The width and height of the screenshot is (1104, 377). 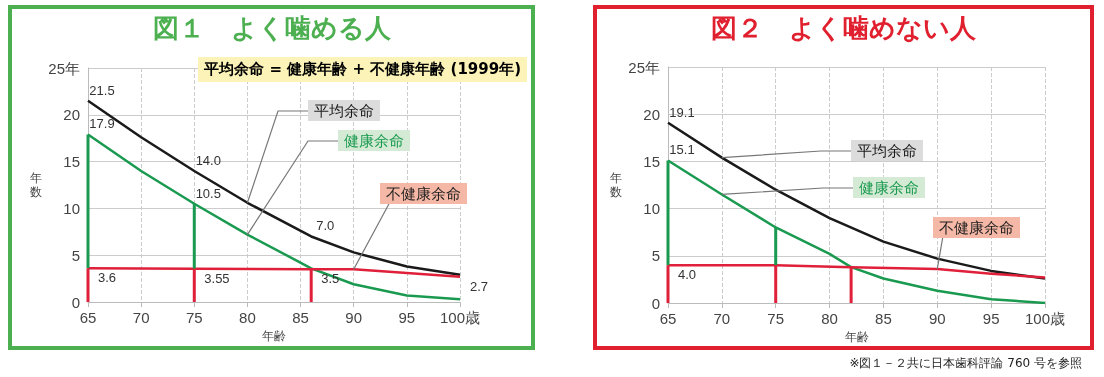 What do you see at coordinates (102, 90) in the screenshot?
I see `data-label: 21.5` at bounding box center [102, 90].